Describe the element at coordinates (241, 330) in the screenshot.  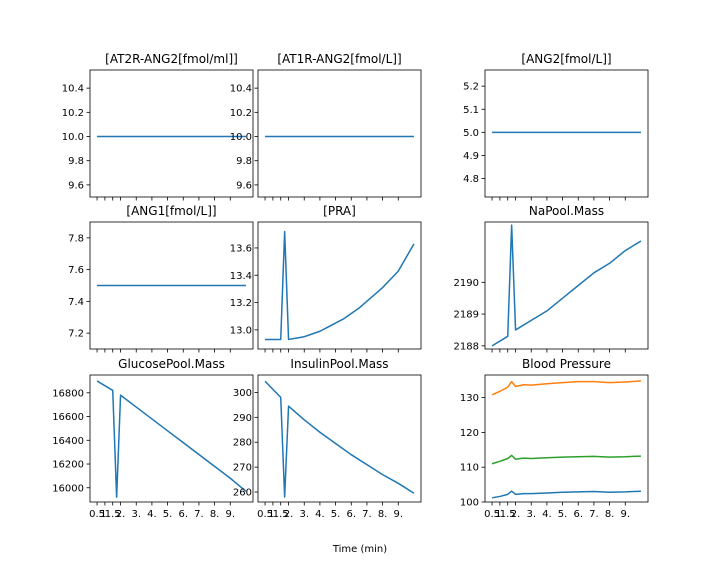
I see `y-tick-label: 13.0` at that location.